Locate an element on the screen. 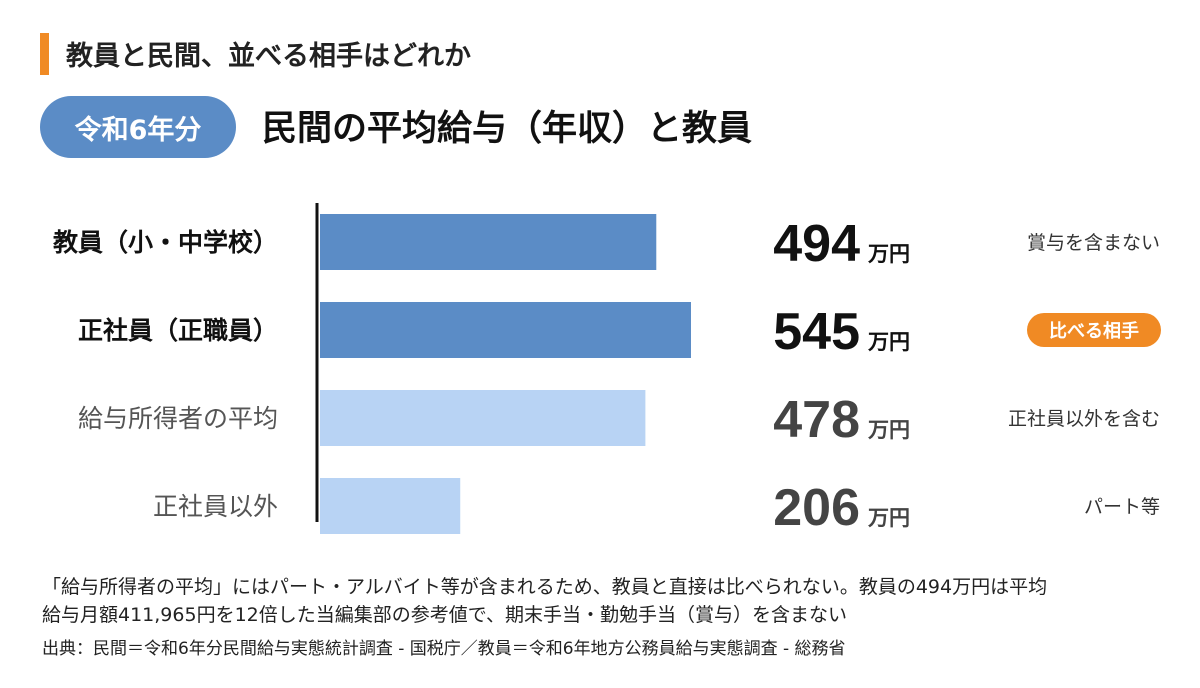  year-pill: 令和6年分 is located at coordinates (138, 127).